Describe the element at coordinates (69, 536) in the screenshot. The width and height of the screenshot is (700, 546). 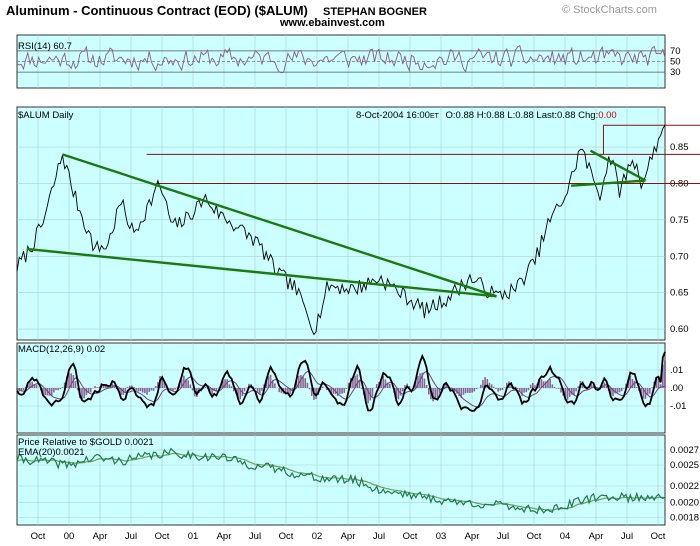
I see `x-tick-label: 00` at that location.